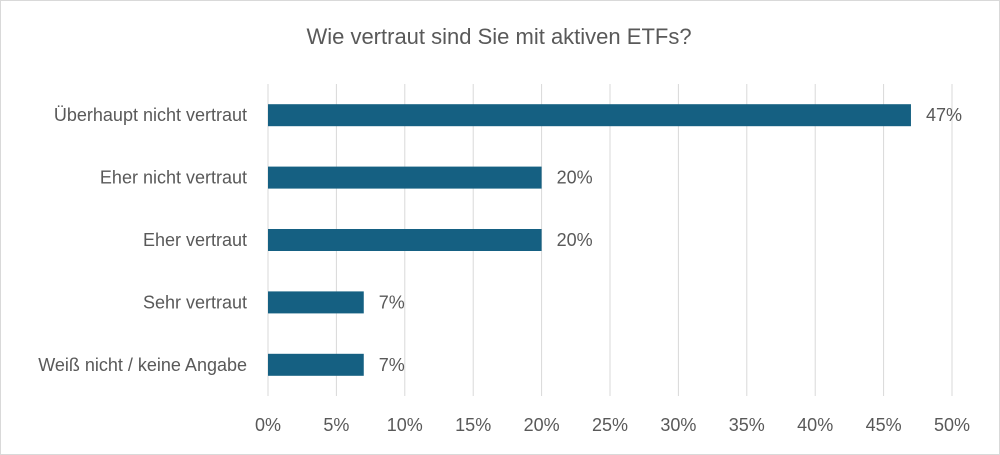 This screenshot has width=1000, height=455. I want to click on data-label: 47%, so click(944, 115).